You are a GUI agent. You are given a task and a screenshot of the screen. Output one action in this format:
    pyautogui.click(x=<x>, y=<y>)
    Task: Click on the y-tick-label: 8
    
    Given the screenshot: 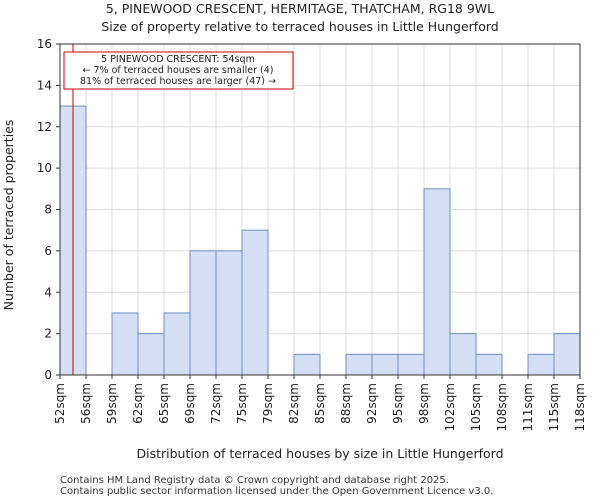 What is the action you would take?
    pyautogui.click(x=48, y=210)
    